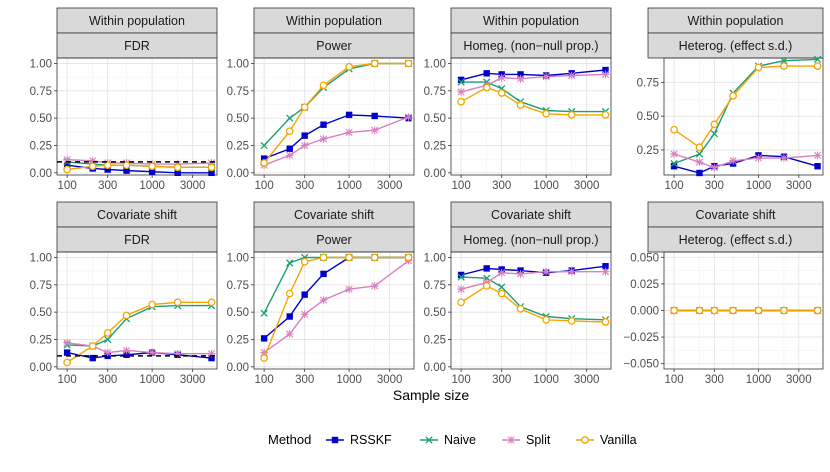 The height and width of the screenshot is (472, 830). I want to click on series-vanilla, so click(746, 107).